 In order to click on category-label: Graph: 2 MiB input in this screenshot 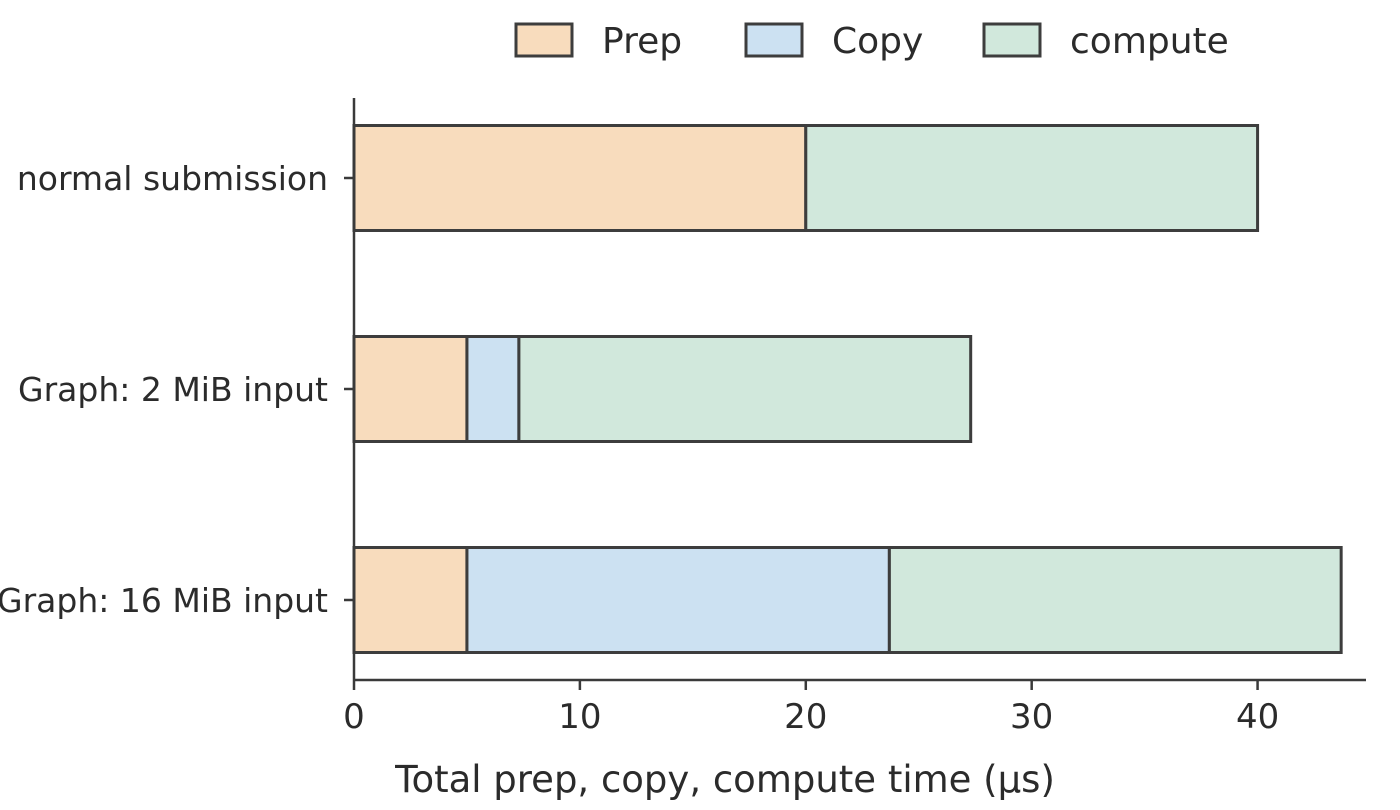, I will do `click(173, 389)`.